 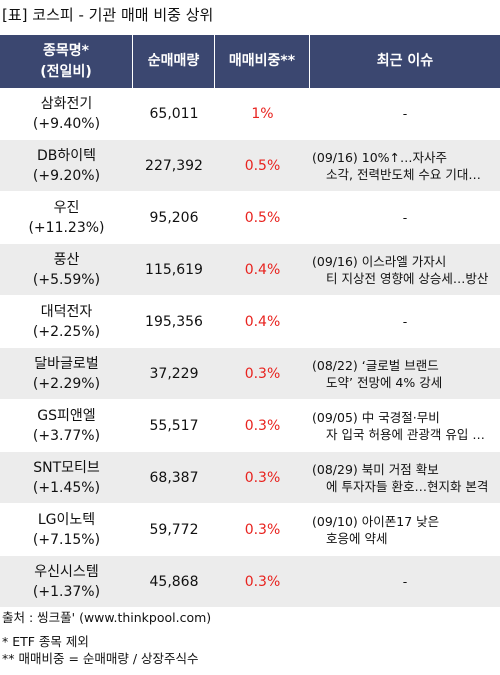 What do you see at coordinates (66, 270) in the screenshot?
I see `stock-name-cell: 풍산 (+5.59%)` at bounding box center [66, 270].